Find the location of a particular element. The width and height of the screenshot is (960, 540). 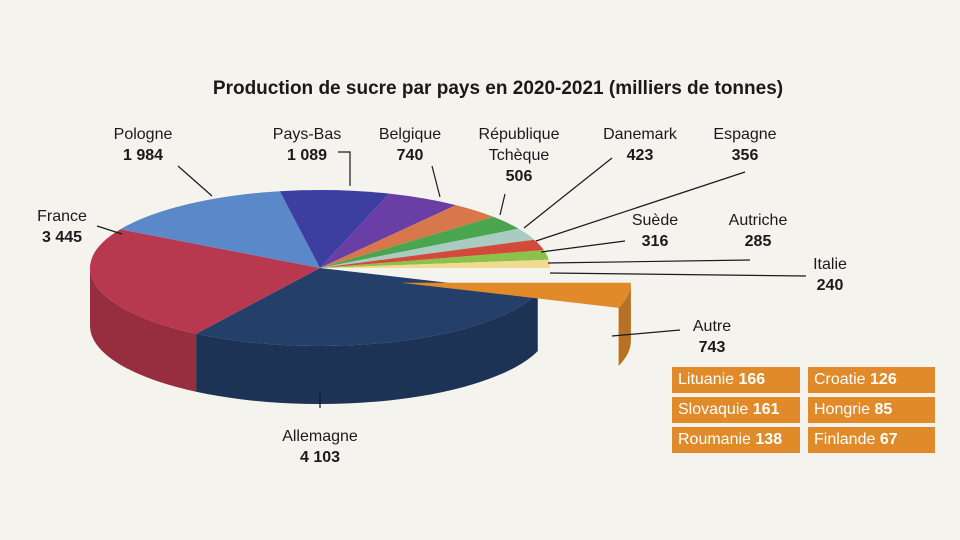

value-label: 1 984 is located at coordinates (143, 155).